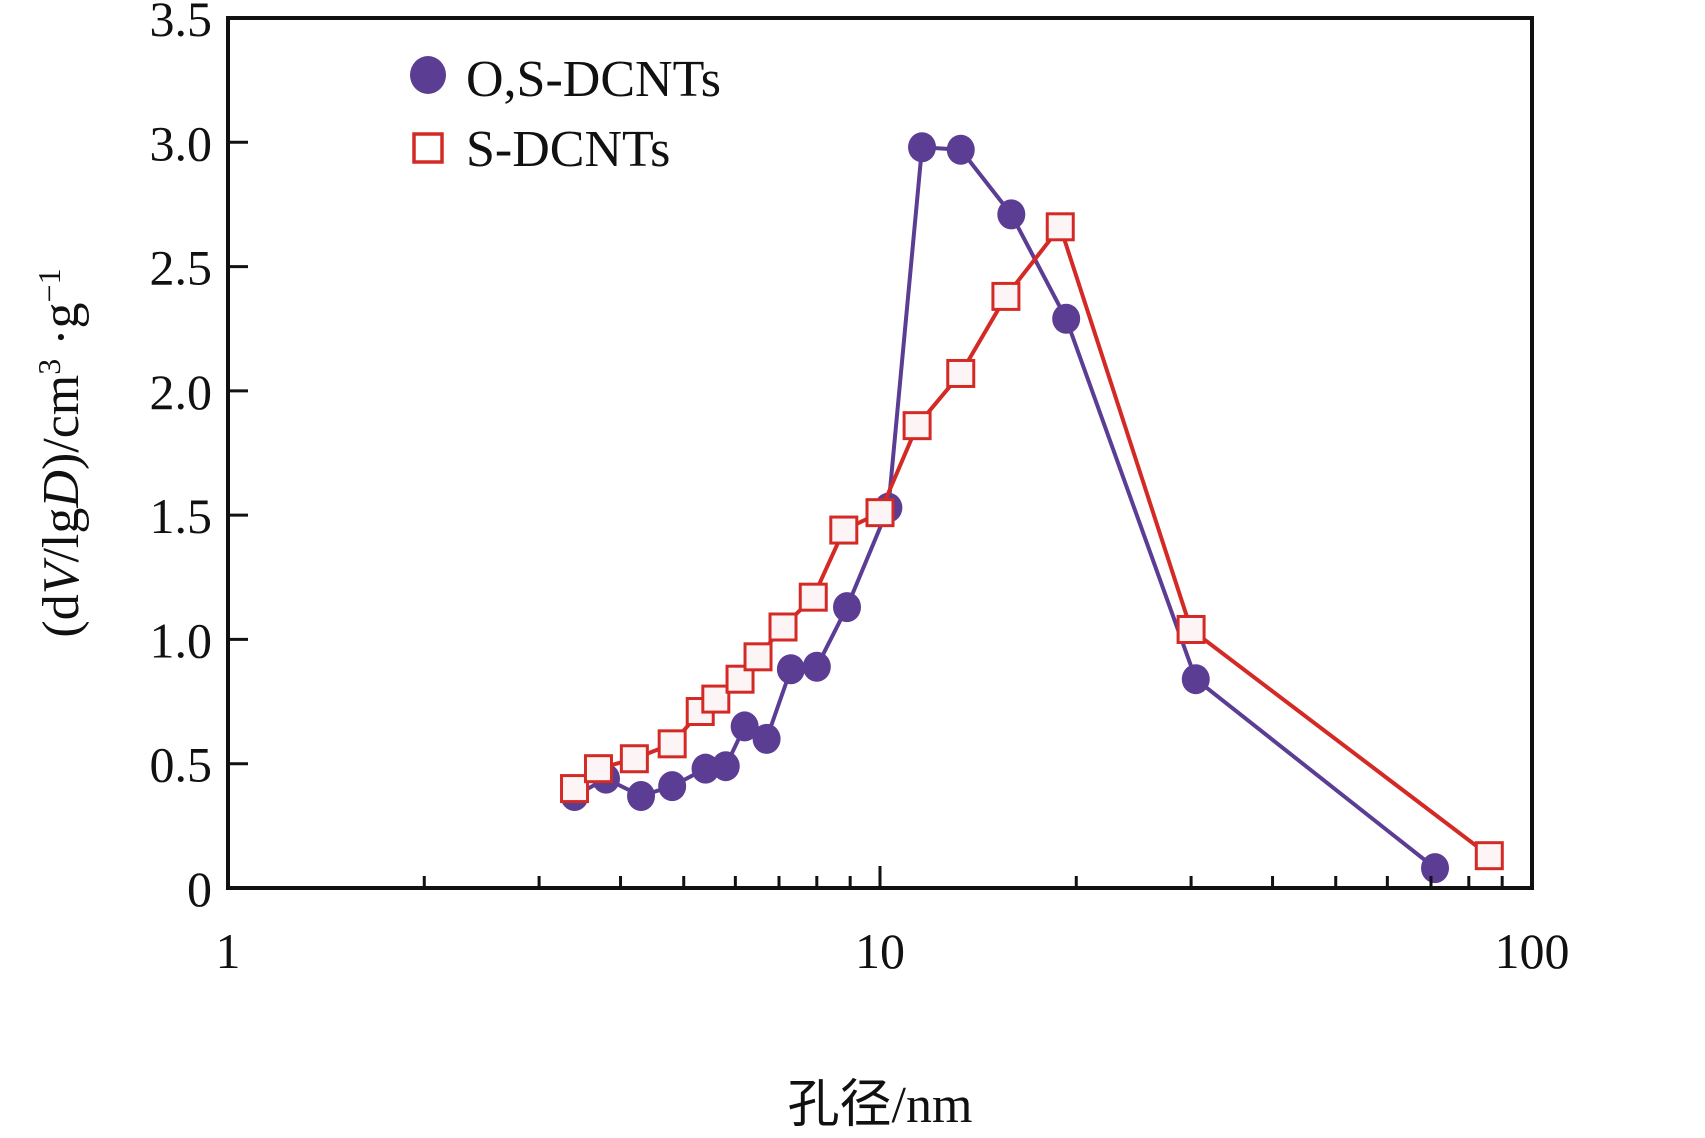 This screenshot has height=1138, width=1705. What do you see at coordinates (181, 640) in the screenshot?
I see `y-tick-label: 1.0` at bounding box center [181, 640].